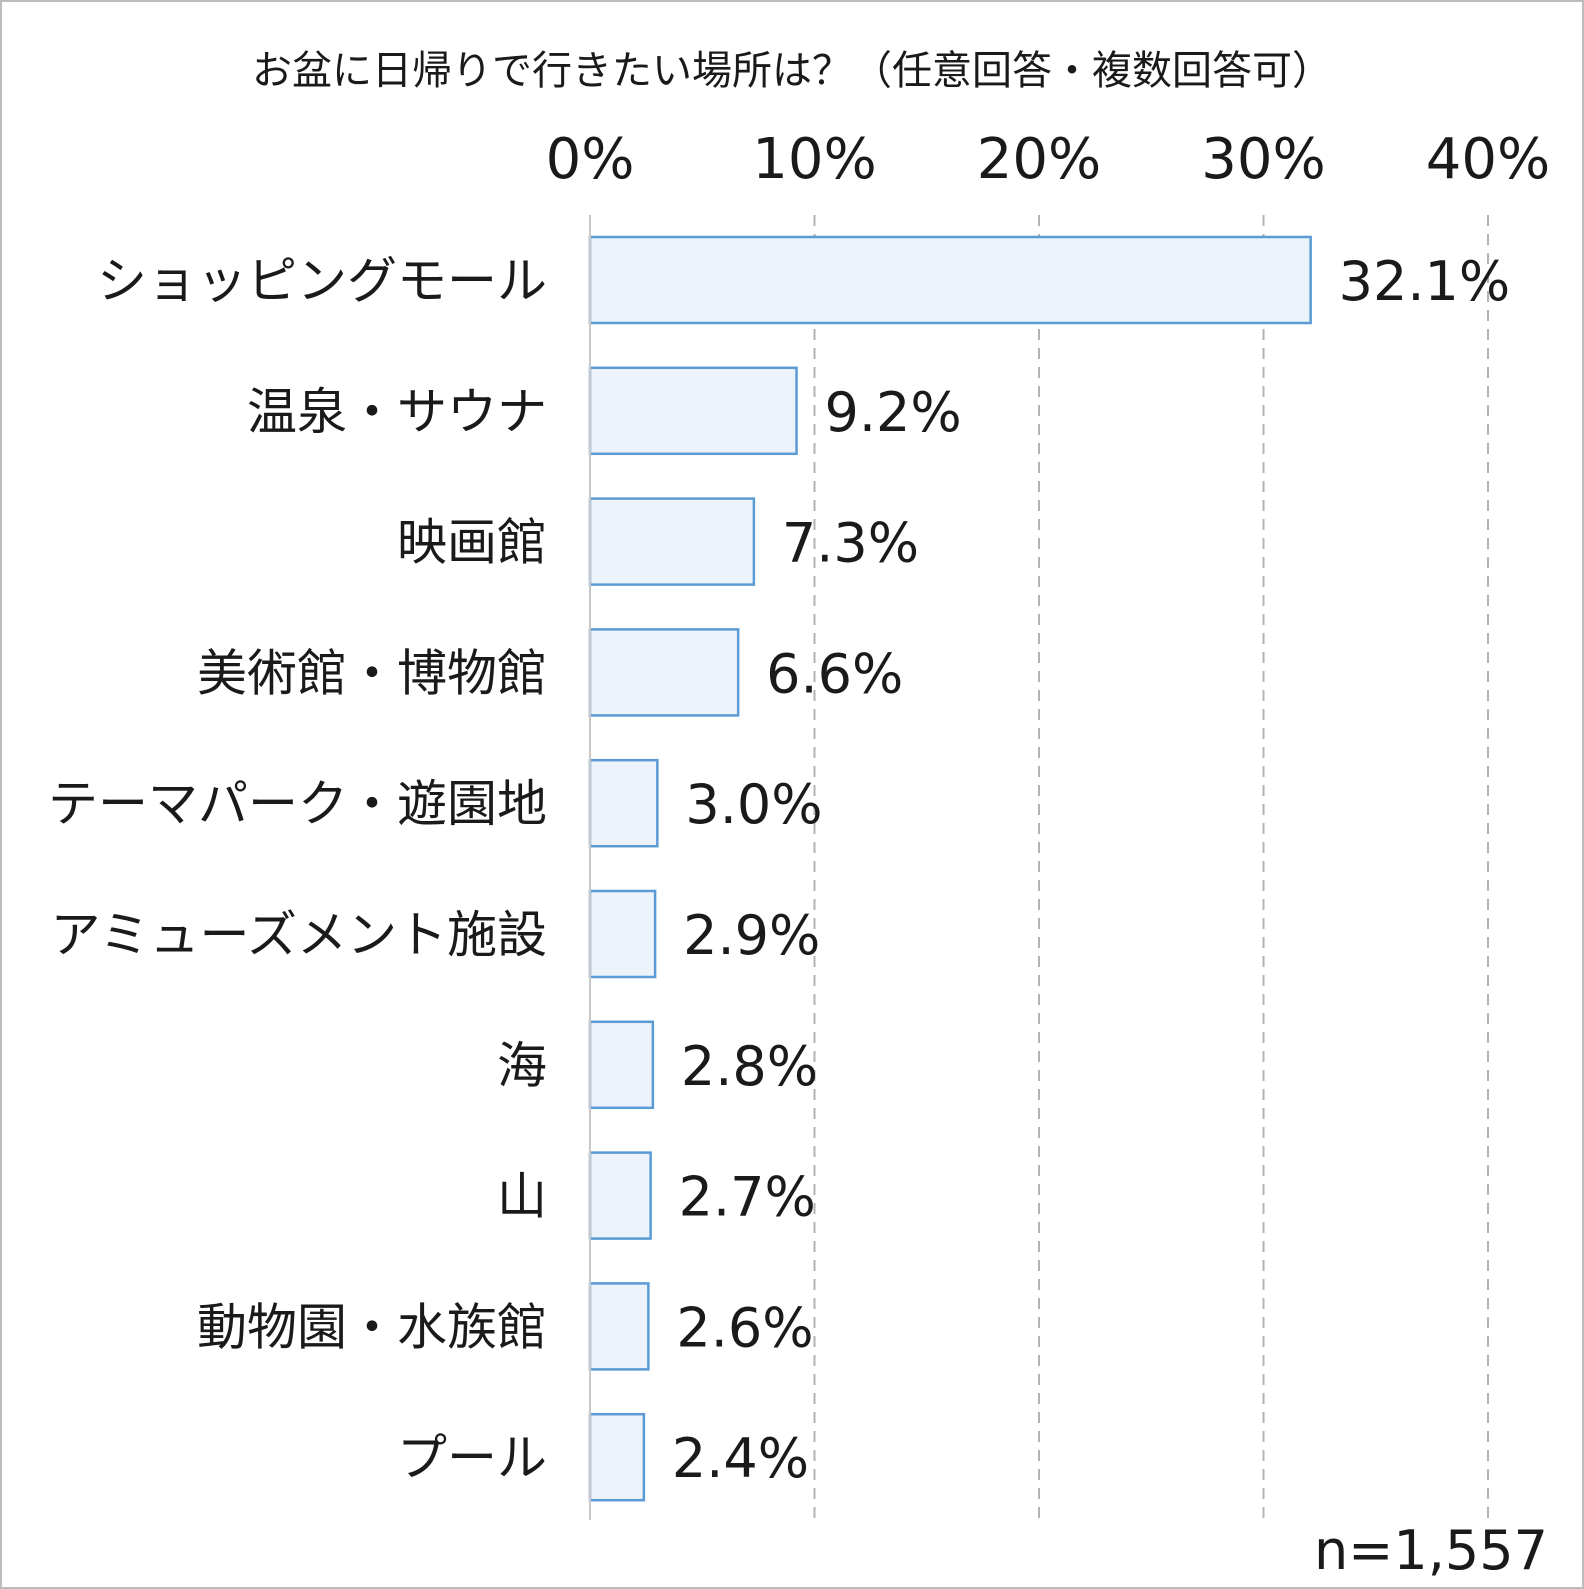  What do you see at coordinates (590, 159) in the screenshot?
I see `x-tick-label: 0%` at bounding box center [590, 159].